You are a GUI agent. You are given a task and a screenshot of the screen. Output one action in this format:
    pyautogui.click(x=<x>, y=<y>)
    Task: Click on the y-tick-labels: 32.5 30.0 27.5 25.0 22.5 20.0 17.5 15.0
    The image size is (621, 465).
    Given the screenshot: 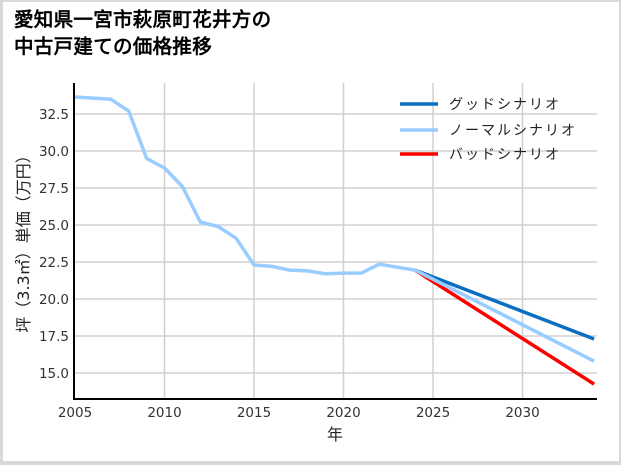 What is the action you would take?
    pyautogui.click(x=54, y=244)
    